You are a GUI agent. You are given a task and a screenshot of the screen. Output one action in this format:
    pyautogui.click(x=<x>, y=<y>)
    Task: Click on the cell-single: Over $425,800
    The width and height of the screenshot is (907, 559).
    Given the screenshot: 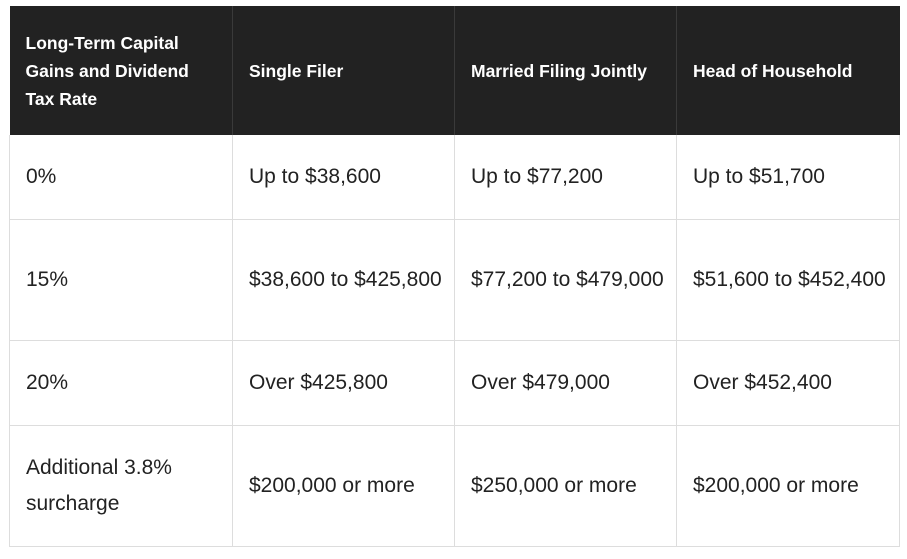 What is the action you would take?
    pyautogui.click(x=343, y=383)
    